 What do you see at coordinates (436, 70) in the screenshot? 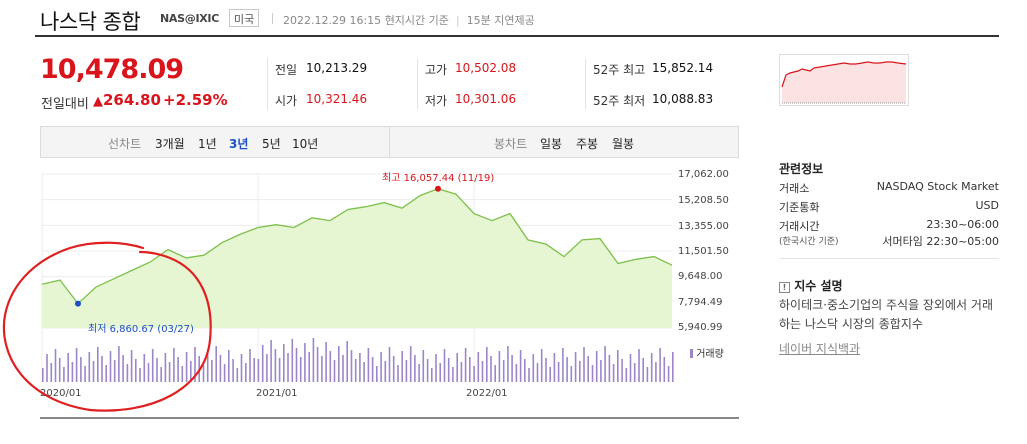
I see `stat-label-high: 고가` at bounding box center [436, 70].